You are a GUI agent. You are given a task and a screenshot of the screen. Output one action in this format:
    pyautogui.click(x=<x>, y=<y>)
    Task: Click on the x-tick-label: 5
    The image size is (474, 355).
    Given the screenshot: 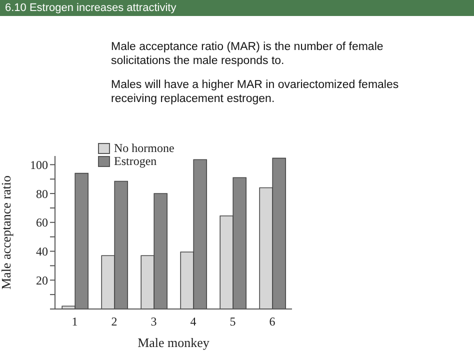 What is the action you would take?
    pyautogui.click(x=233, y=321)
    